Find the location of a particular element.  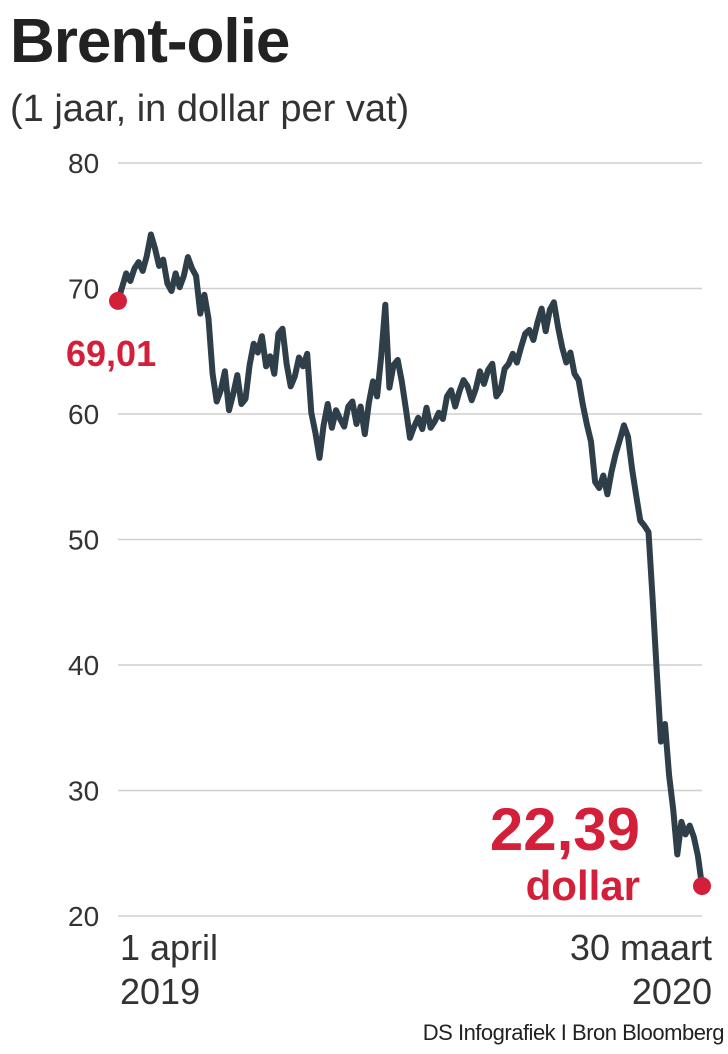

x-label-end-date: 30 maart is located at coordinates (641, 947).